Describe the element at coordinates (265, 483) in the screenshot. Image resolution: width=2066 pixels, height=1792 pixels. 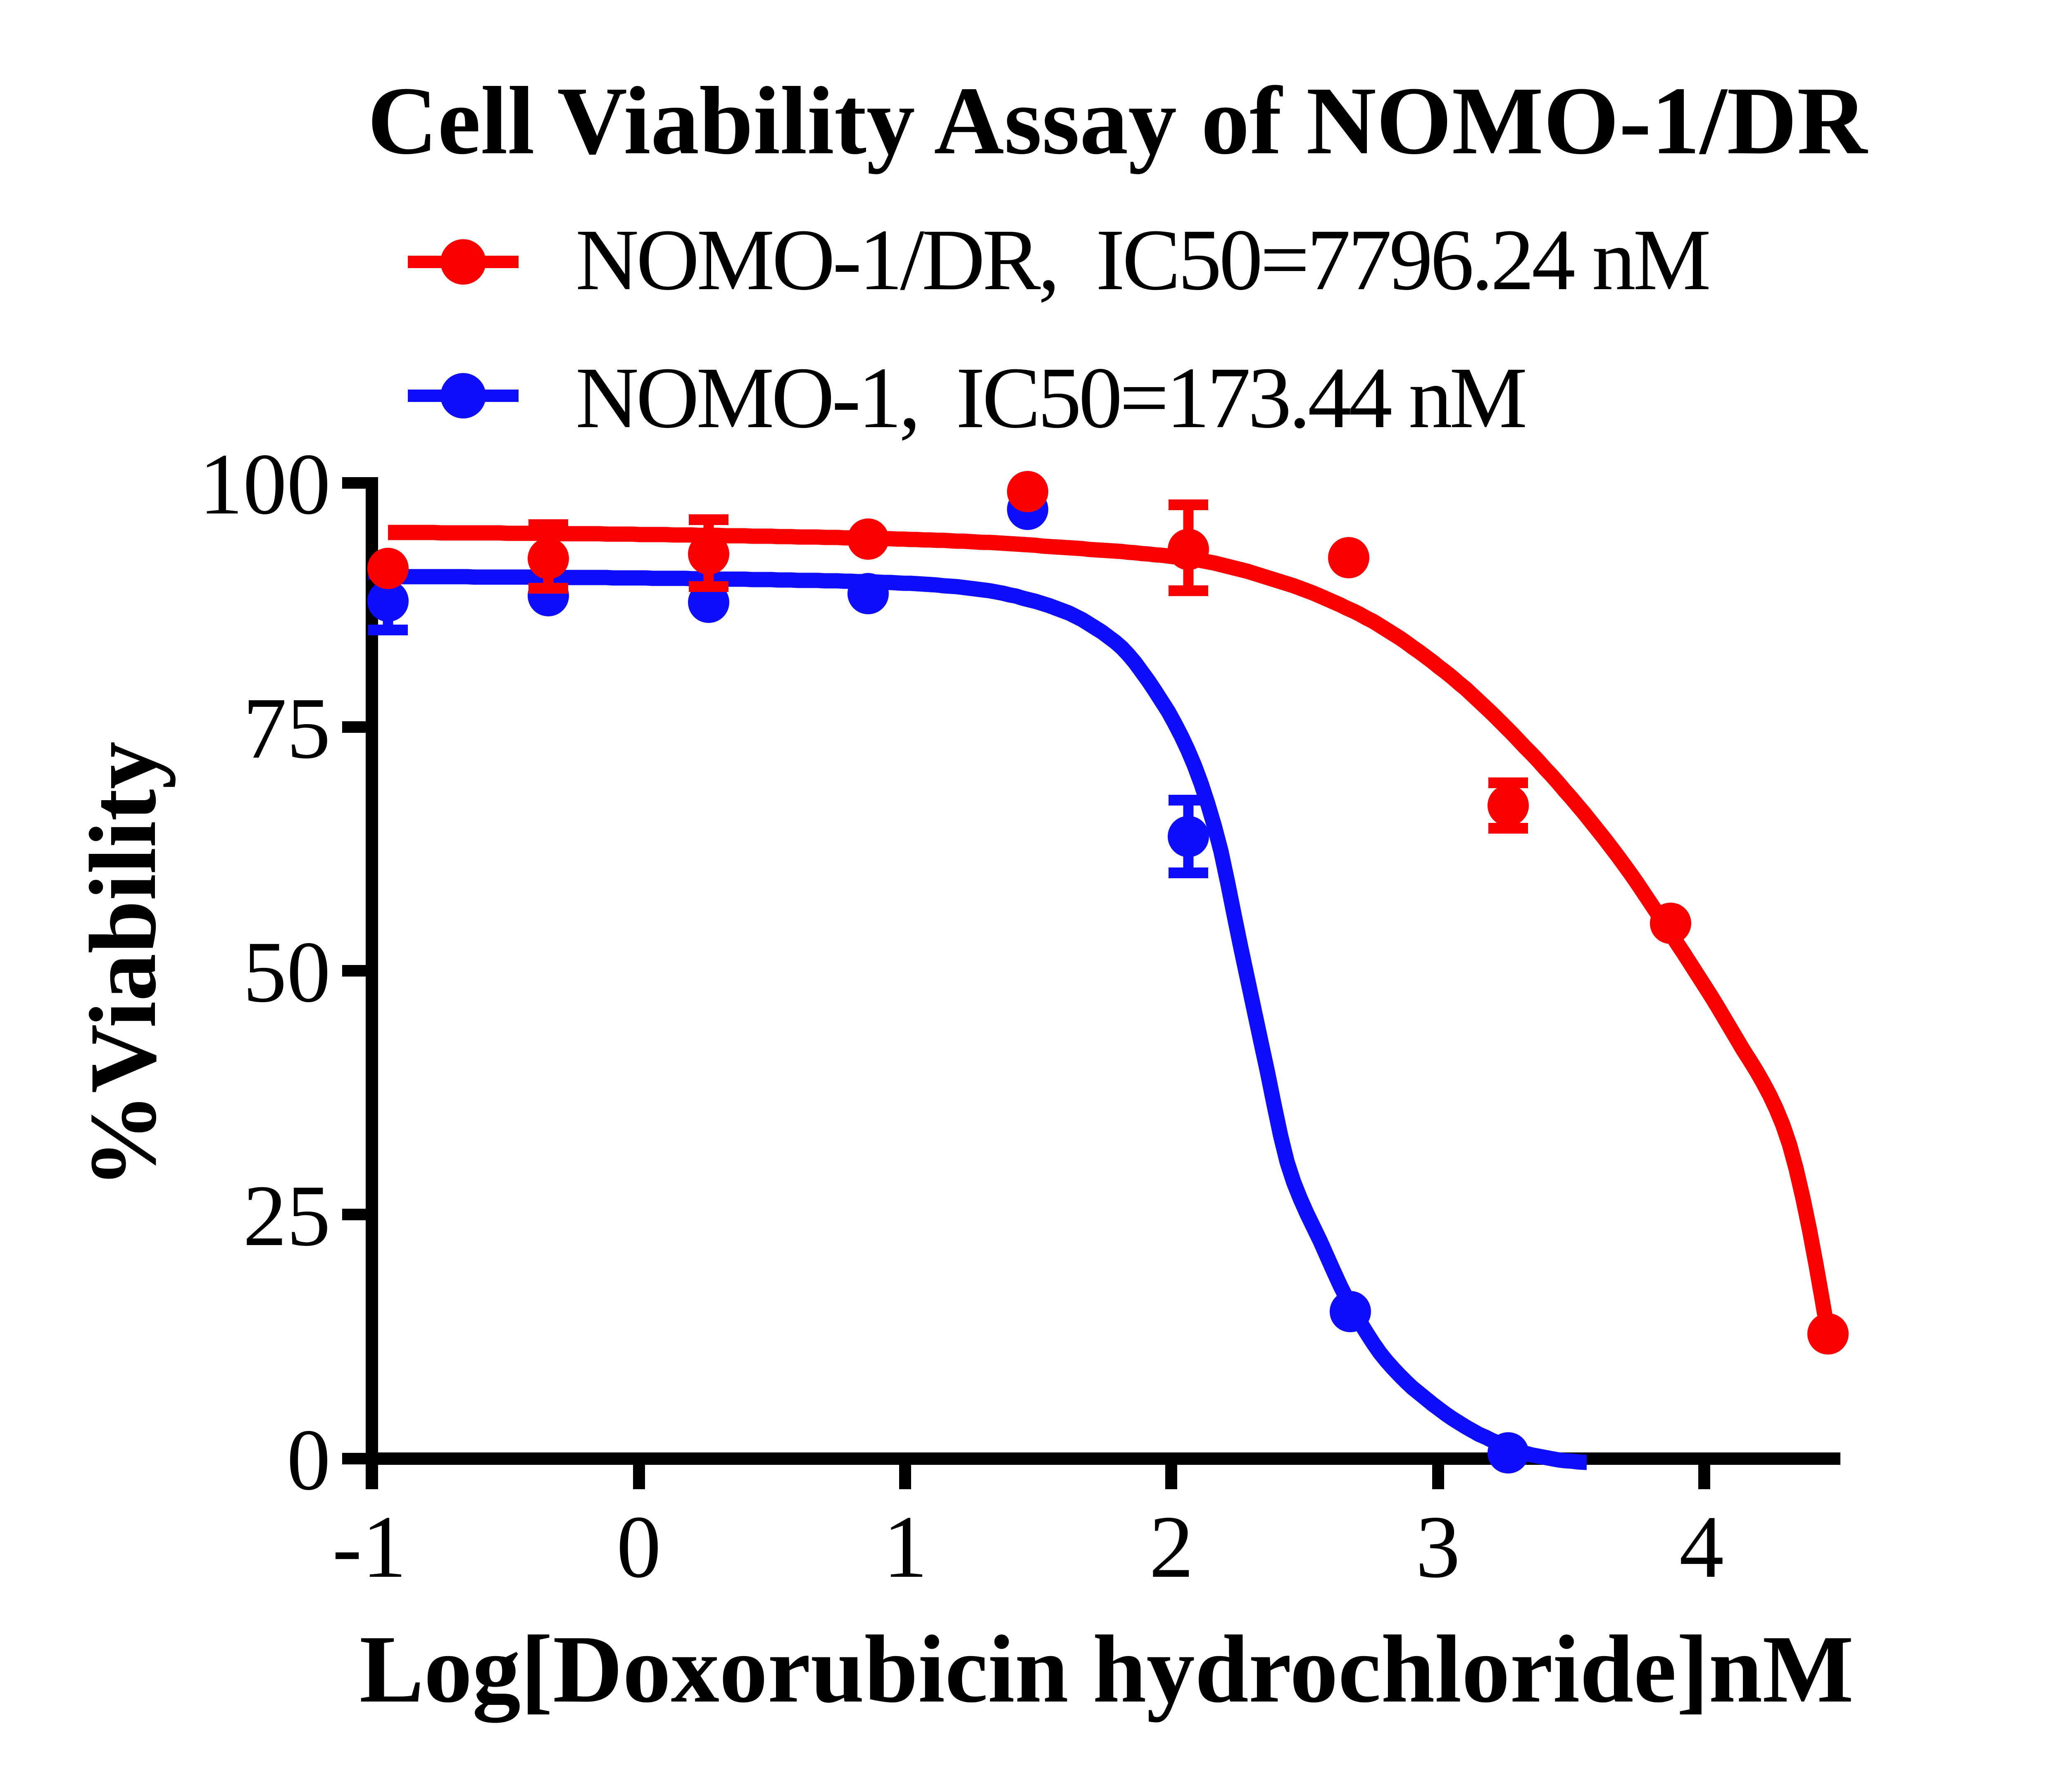
I see `svg-text: 100` at that location.